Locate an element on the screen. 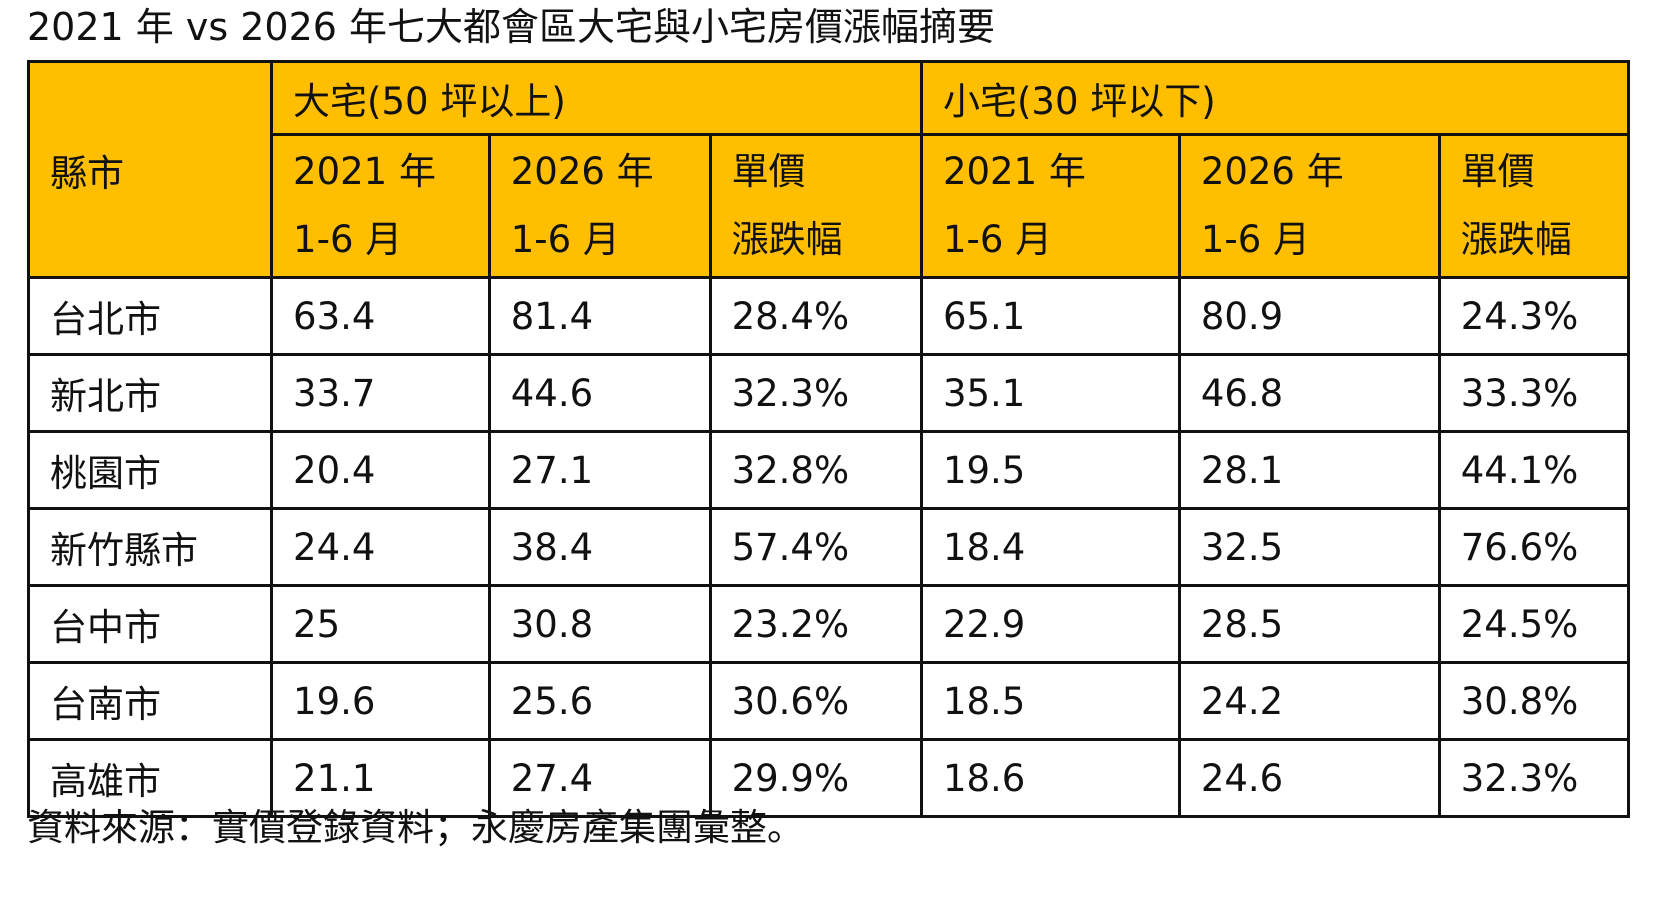  table-row: 高雄市 21.1 27.4 29.9% 18.6 24.6 32.3% is located at coordinates (828, 778).